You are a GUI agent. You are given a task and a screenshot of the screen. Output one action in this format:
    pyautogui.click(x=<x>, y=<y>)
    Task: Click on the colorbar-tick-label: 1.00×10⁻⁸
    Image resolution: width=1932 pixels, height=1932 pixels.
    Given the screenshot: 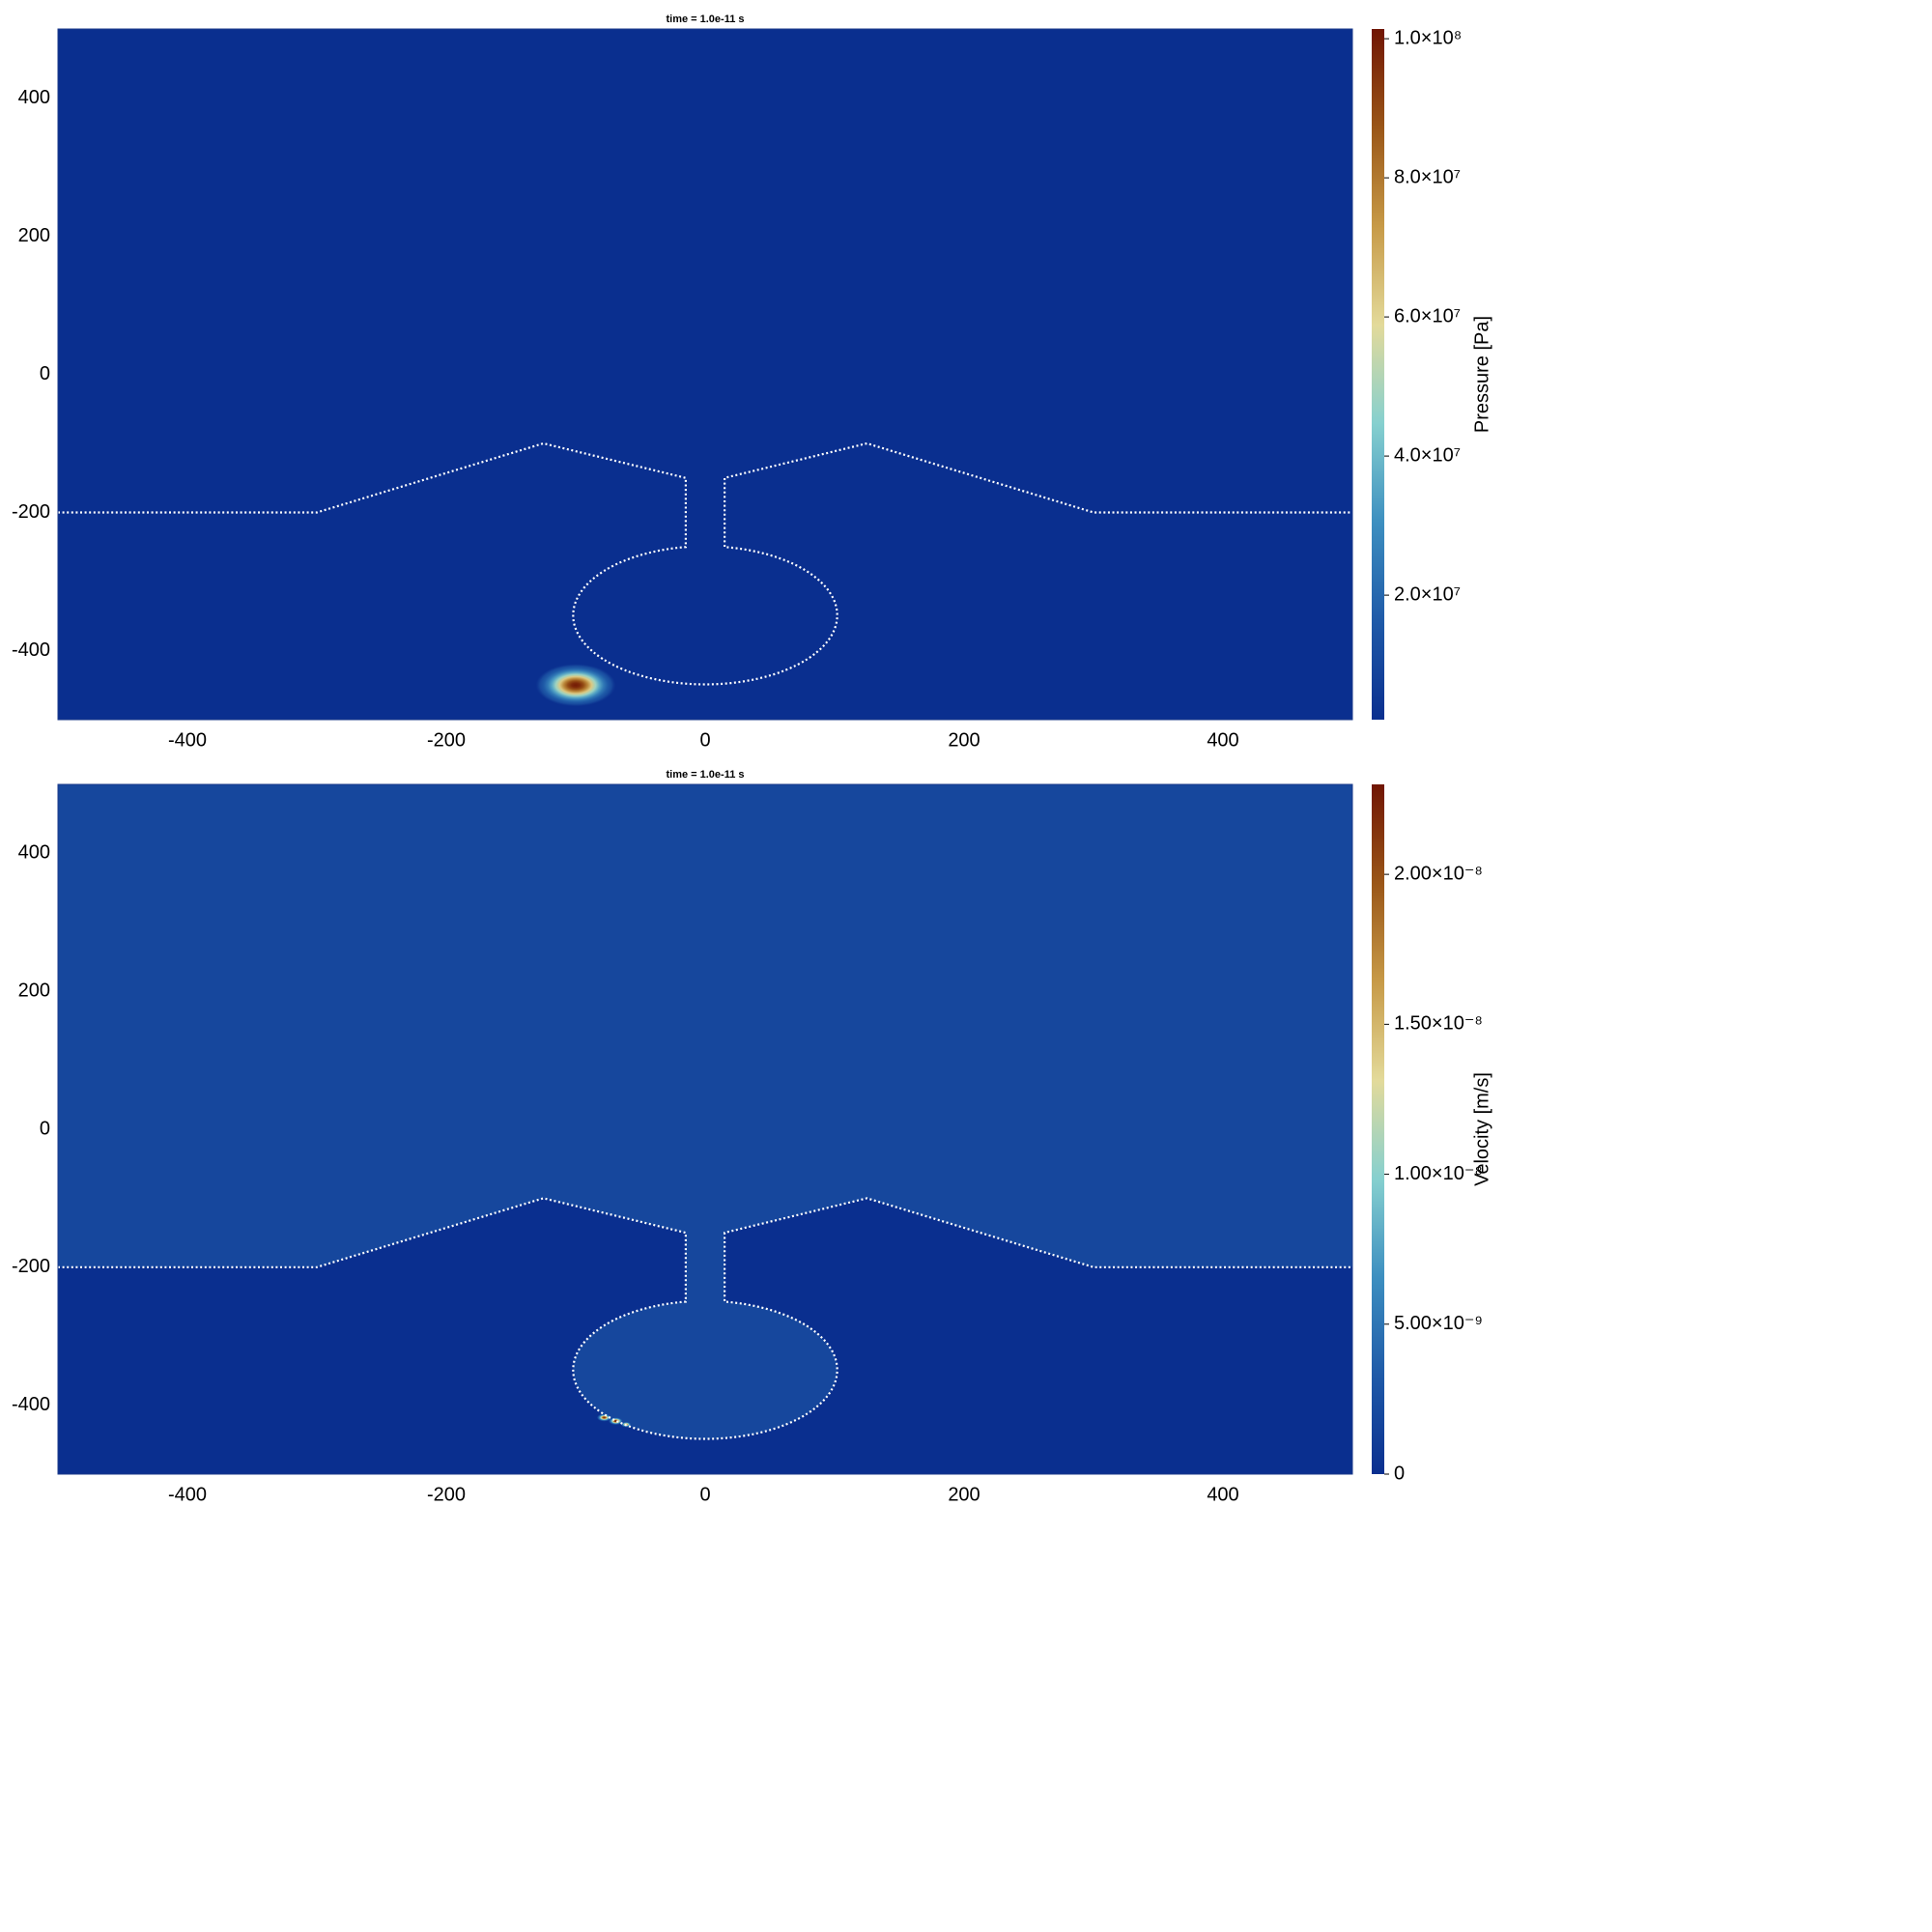 What is the action you would take?
    pyautogui.click(x=1438, y=1173)
    